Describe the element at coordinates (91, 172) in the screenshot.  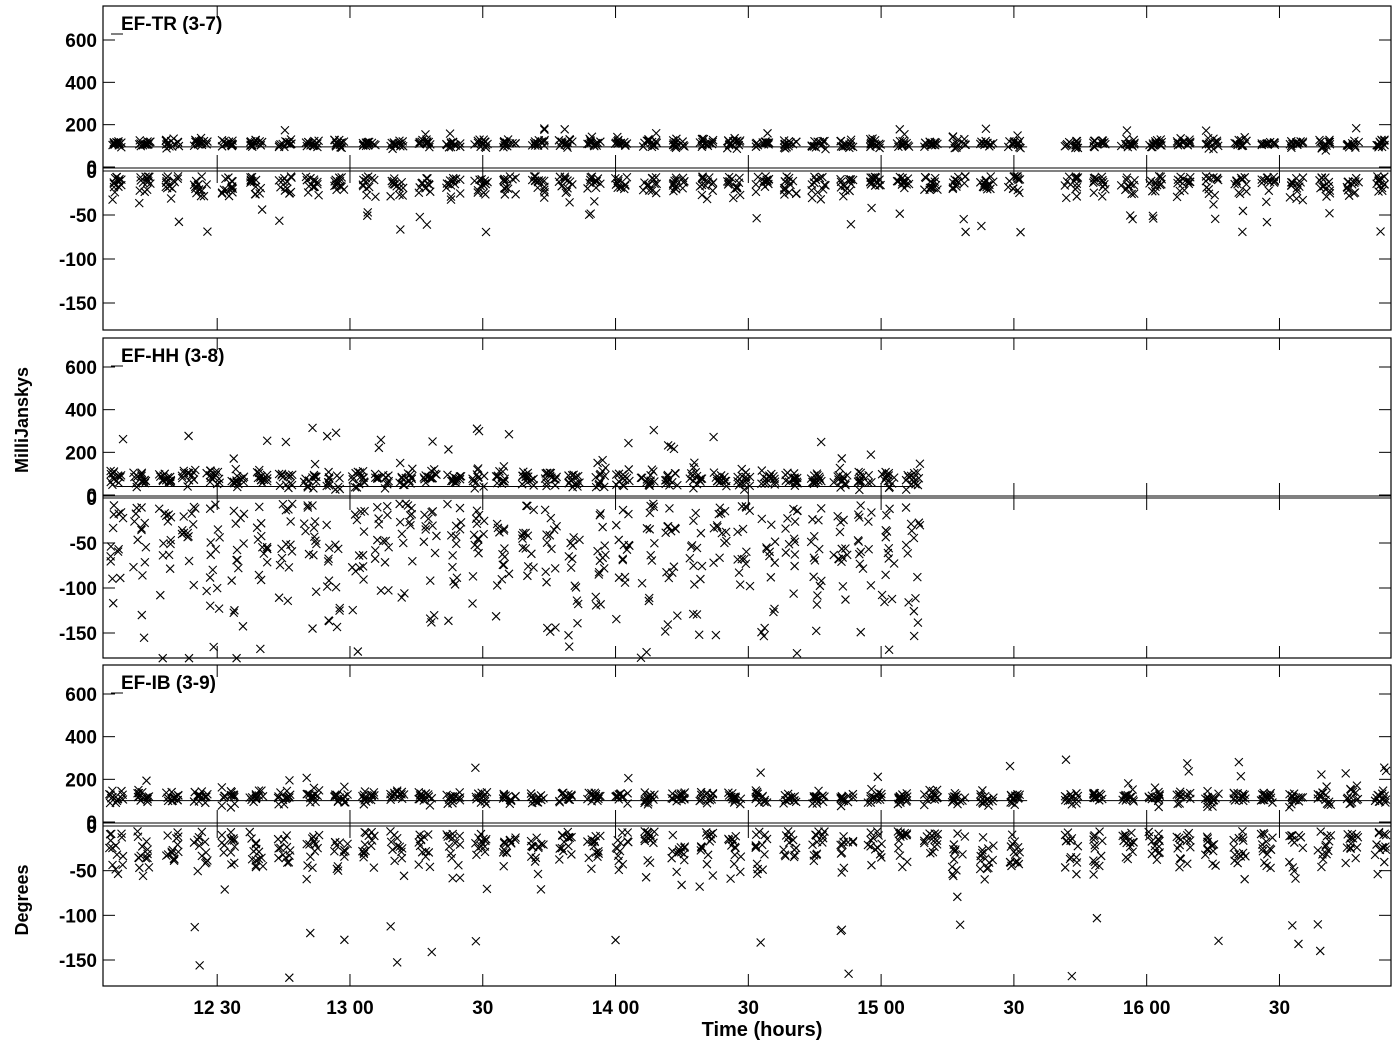
I see `y-tick-label: 0` at that location.